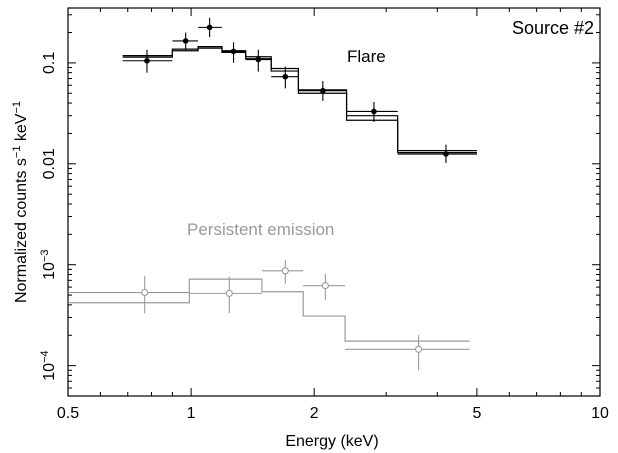 The image size is (618, 453). What do you see at coordinates (49, 63) in the screenshot?
I see `y-tick-label: 0.1` at bounding box center [49, 63].